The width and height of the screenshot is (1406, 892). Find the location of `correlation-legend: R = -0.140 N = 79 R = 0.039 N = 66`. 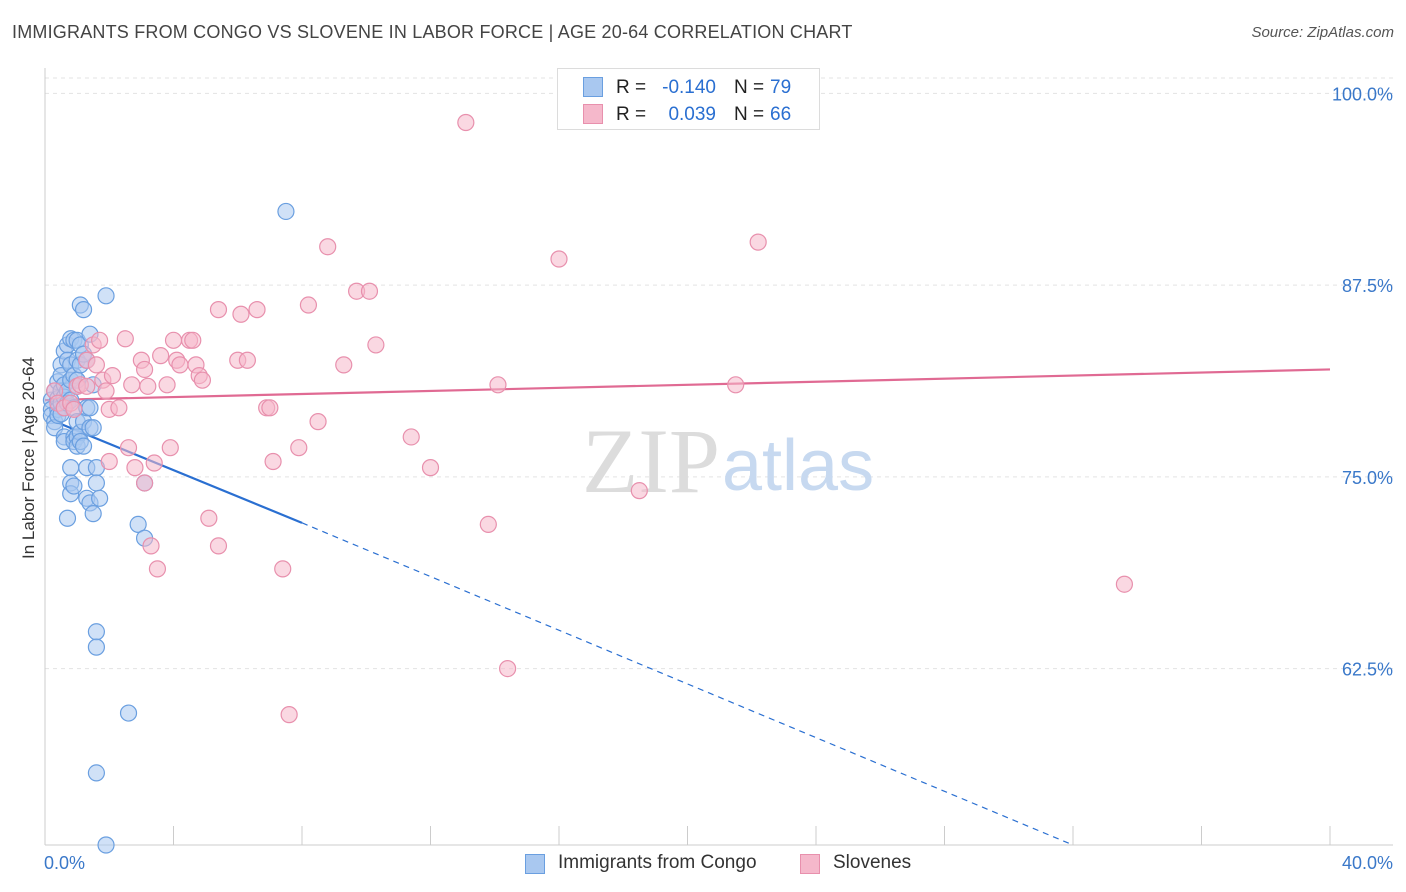

correlation-legend: R = -0.140 N = 79 R = 0.039 N = 66 is located at coordinates (688, 99).